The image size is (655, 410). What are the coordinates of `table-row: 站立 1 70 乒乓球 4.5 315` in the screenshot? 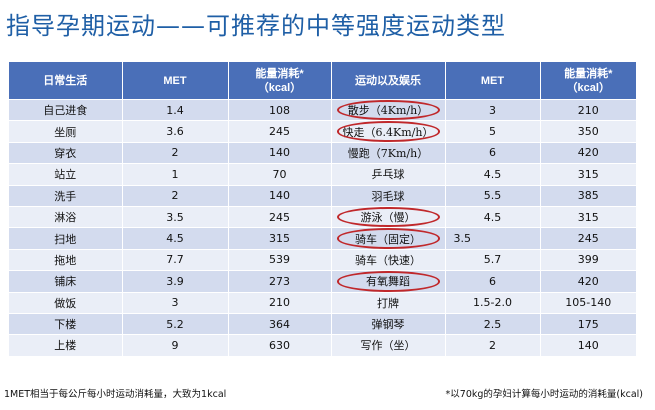 It's located at (322, 174).